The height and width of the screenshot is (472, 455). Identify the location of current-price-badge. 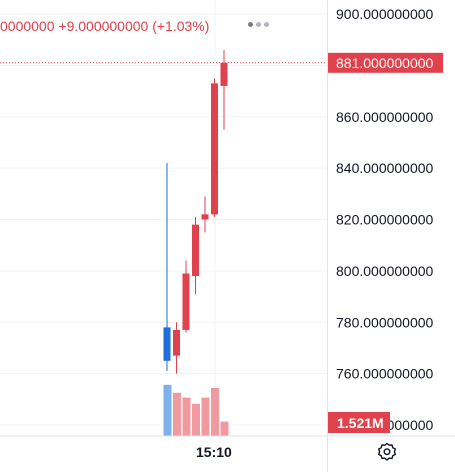
(385, 62).